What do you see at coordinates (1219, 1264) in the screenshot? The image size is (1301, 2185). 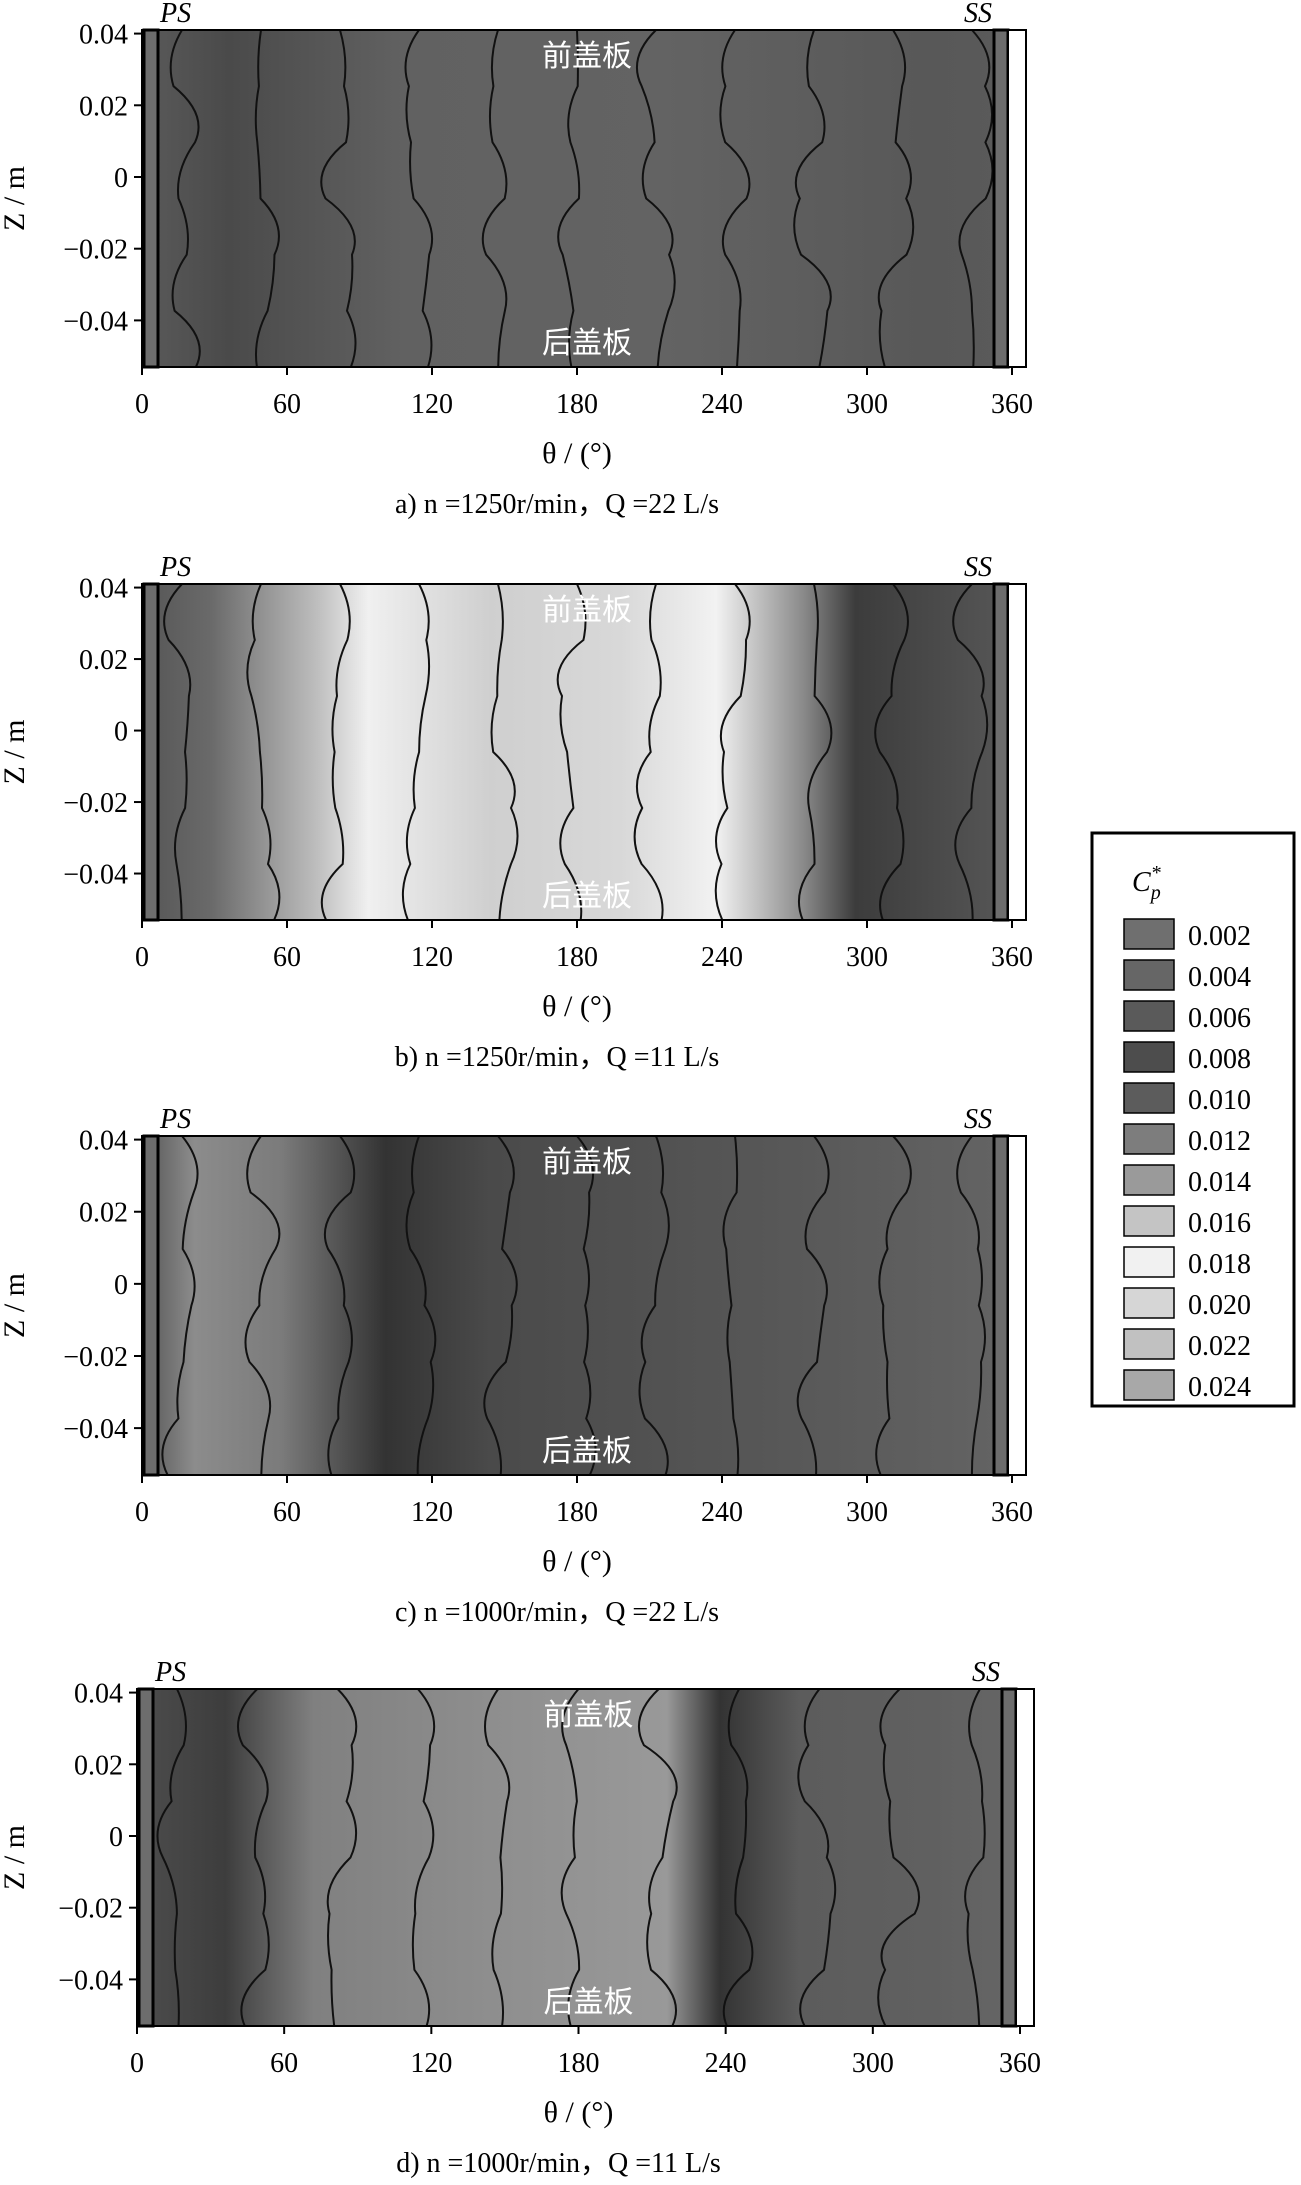 I see `legend-label: 0.018` at bounding box center [1219, 1264].